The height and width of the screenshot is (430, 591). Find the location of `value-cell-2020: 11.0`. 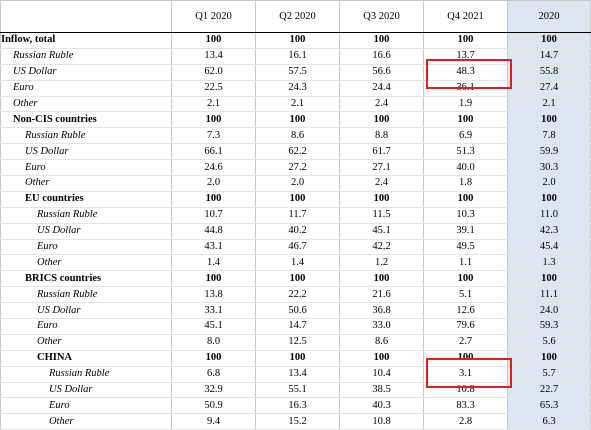

value-cell-2020: 11.0 is located at coordinates (549, 215).